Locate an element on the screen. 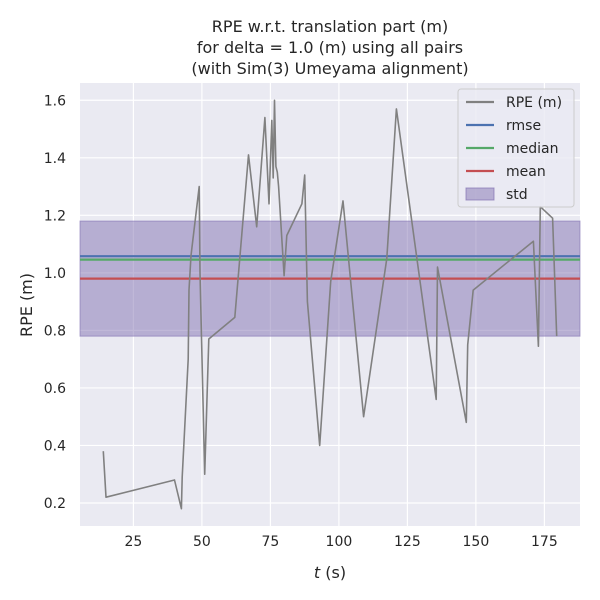 This screenshot has width=600, height=600. x-tick-label: 50 is located at coordinates (202, 542).